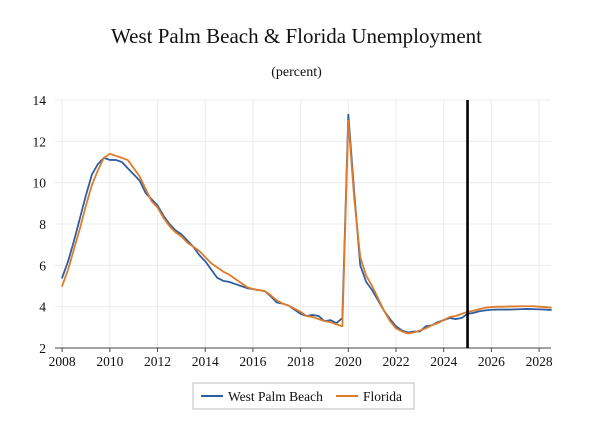 This screenshot has width=593, height=437. Describe the element at coordinates (205, 361) in the screenshot. I see `x-tick-label: 2014` at that location.